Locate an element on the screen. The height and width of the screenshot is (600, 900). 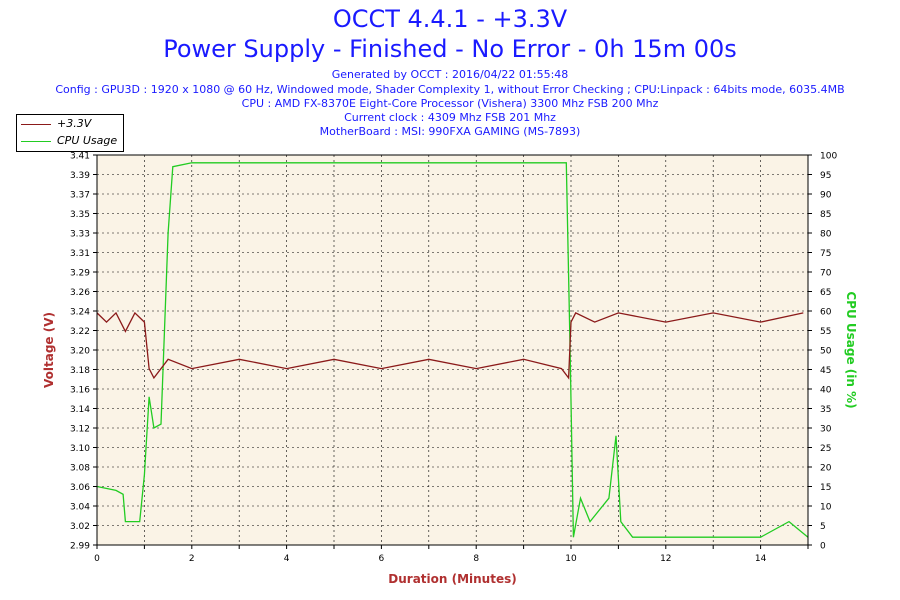
y-tick-label: 3.29 is located at coordinates (80, 274).